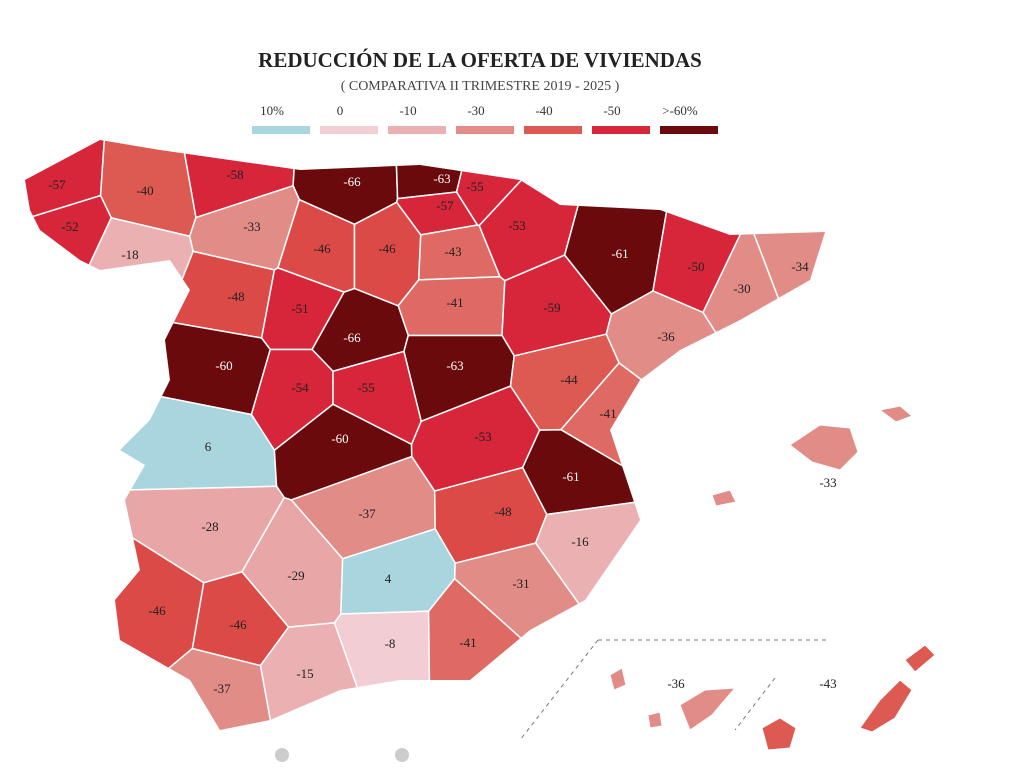 The image size is (1024, 768). Describe the element at coordinates (480, 86) in the screenshot. I see `subtitle: ( COMPARATIVA II TRIMESTRE 2019 - 2025 )` at that location.